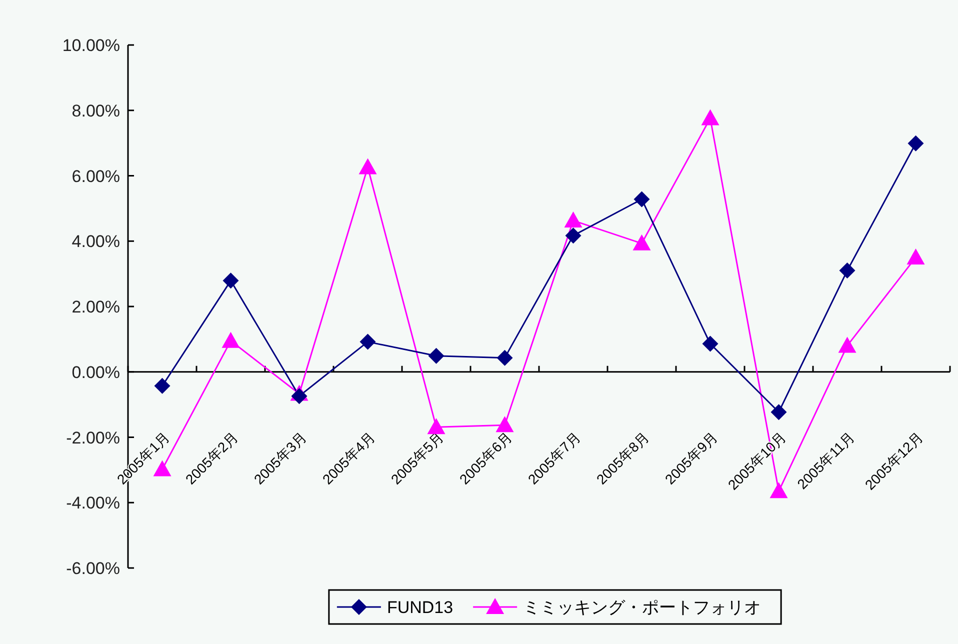  What do you see at coordinates (96, 307) in the screenshot?
I see `y-tick-label: 2.00%` at bounding box center [96, 307].